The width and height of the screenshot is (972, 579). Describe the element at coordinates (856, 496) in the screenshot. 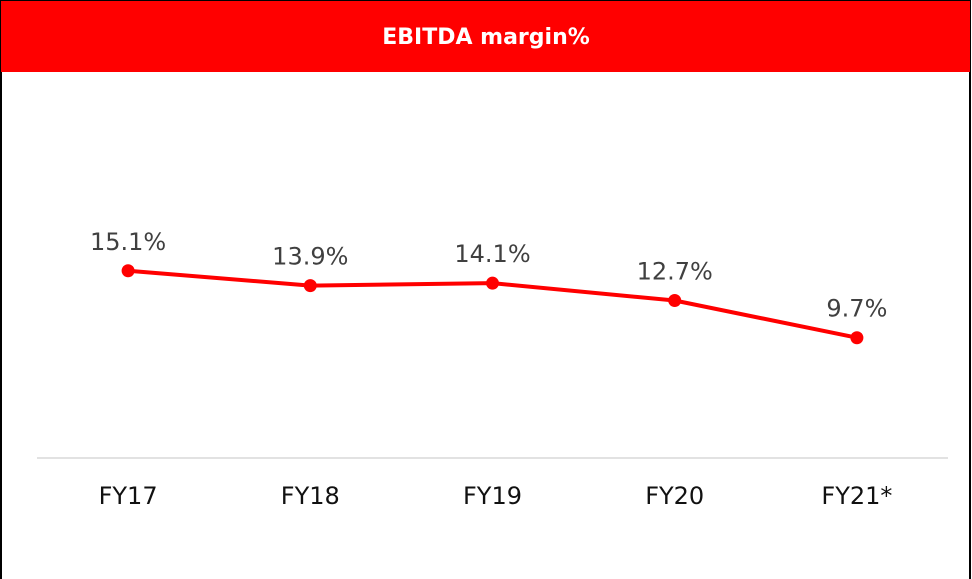

I see `x-tick-label: FY21*` at that location.